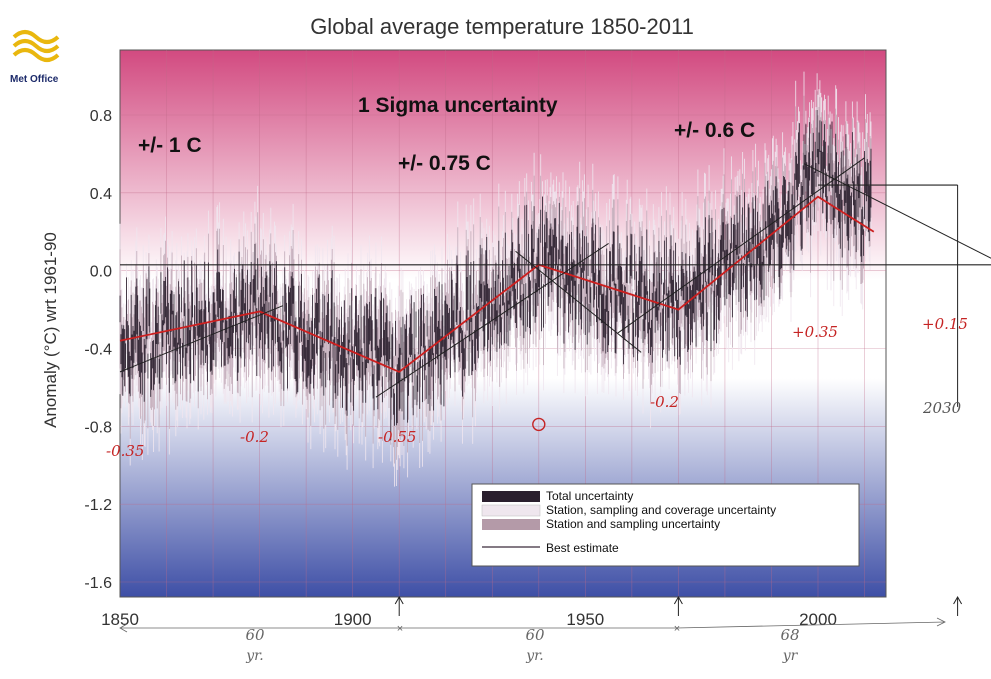 This screenshot has height=679, width=991. What do you see at coordinates (633, 524) in the screenshot?
I see `legend-entry: Station and sampling uncertainty` at bounding box center [633, 524].